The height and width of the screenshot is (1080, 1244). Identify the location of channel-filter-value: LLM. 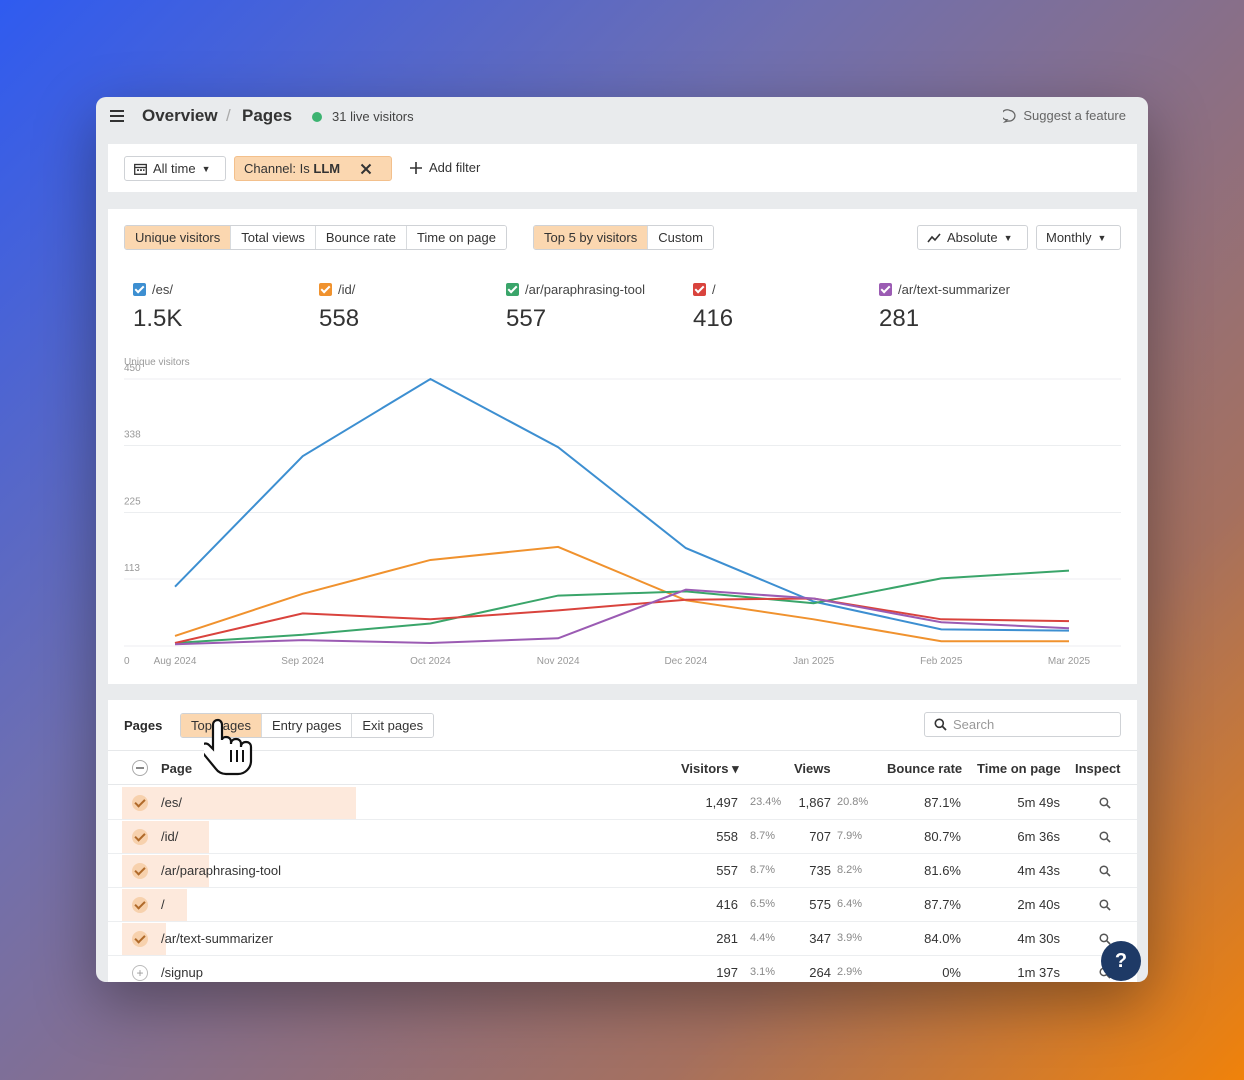
(327, 168).